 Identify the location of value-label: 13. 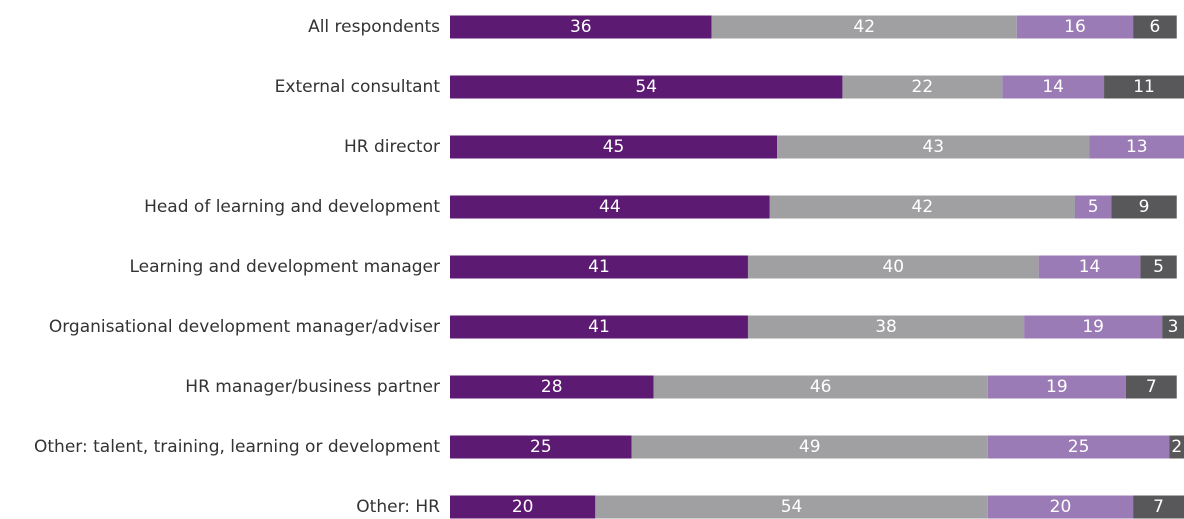
(1137, 147).